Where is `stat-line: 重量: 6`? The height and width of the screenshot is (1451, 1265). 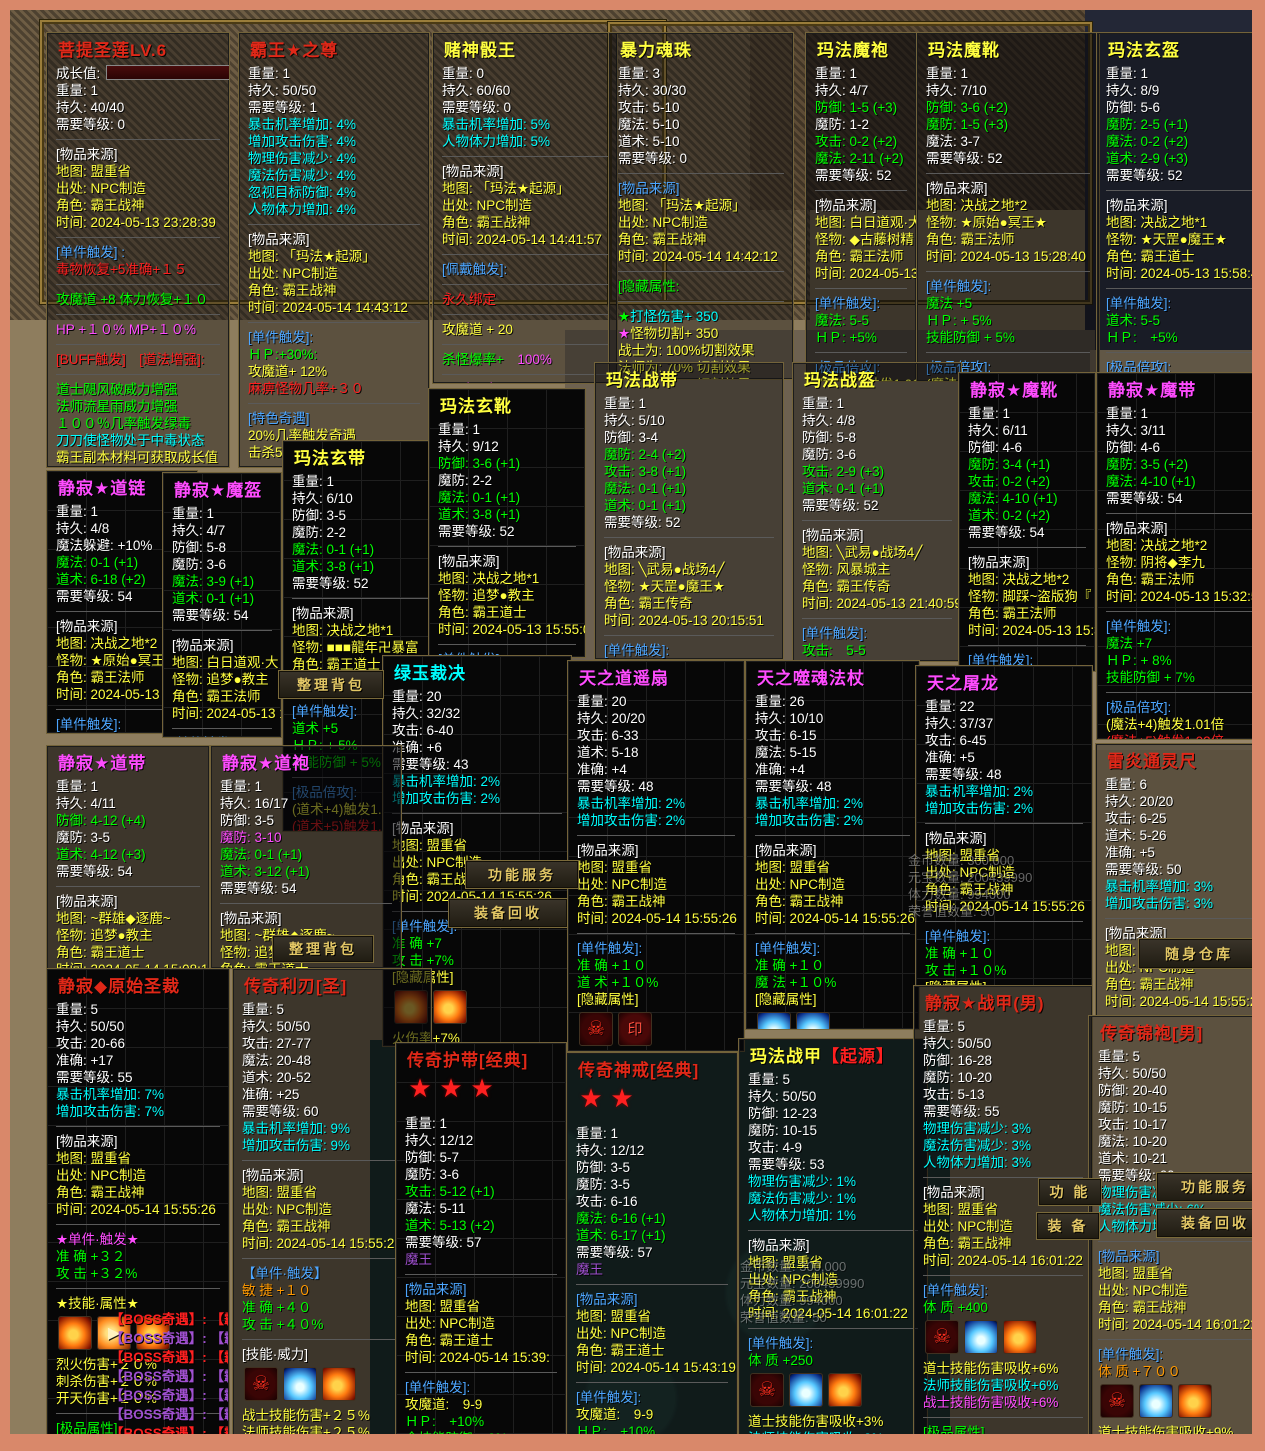
stat-line: 重量: 6 is located at coordinates (1126, 784).